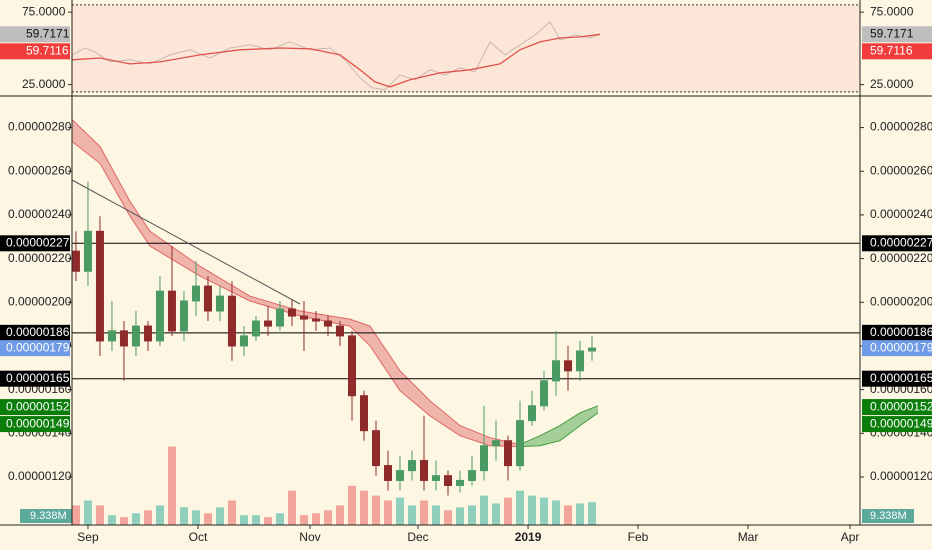 Image resolution: width=932 pixels, height=550 pixels. Describe the element at coordinates (88, 537) in the screenshot. I see `x-tick-label: Sep` at that location.